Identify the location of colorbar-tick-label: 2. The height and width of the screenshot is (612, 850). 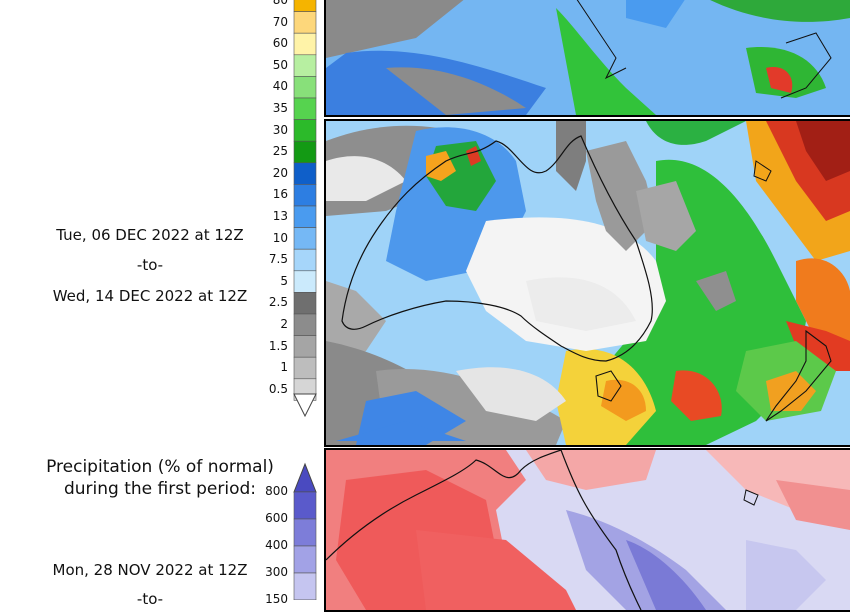
(284, 324).